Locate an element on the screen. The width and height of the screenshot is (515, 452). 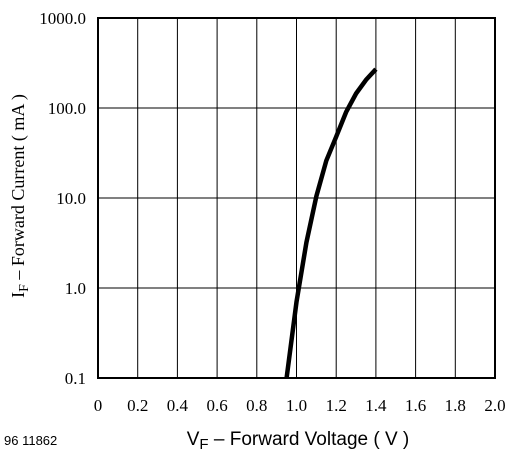
x-tick-label-4: 0.8 is located at coordinates (256, 405).